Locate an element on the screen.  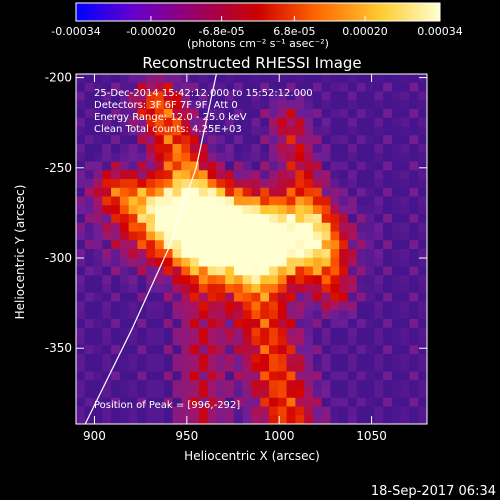
colorbar-tick-label: 0.00020 is located at coordinates (365, 31).